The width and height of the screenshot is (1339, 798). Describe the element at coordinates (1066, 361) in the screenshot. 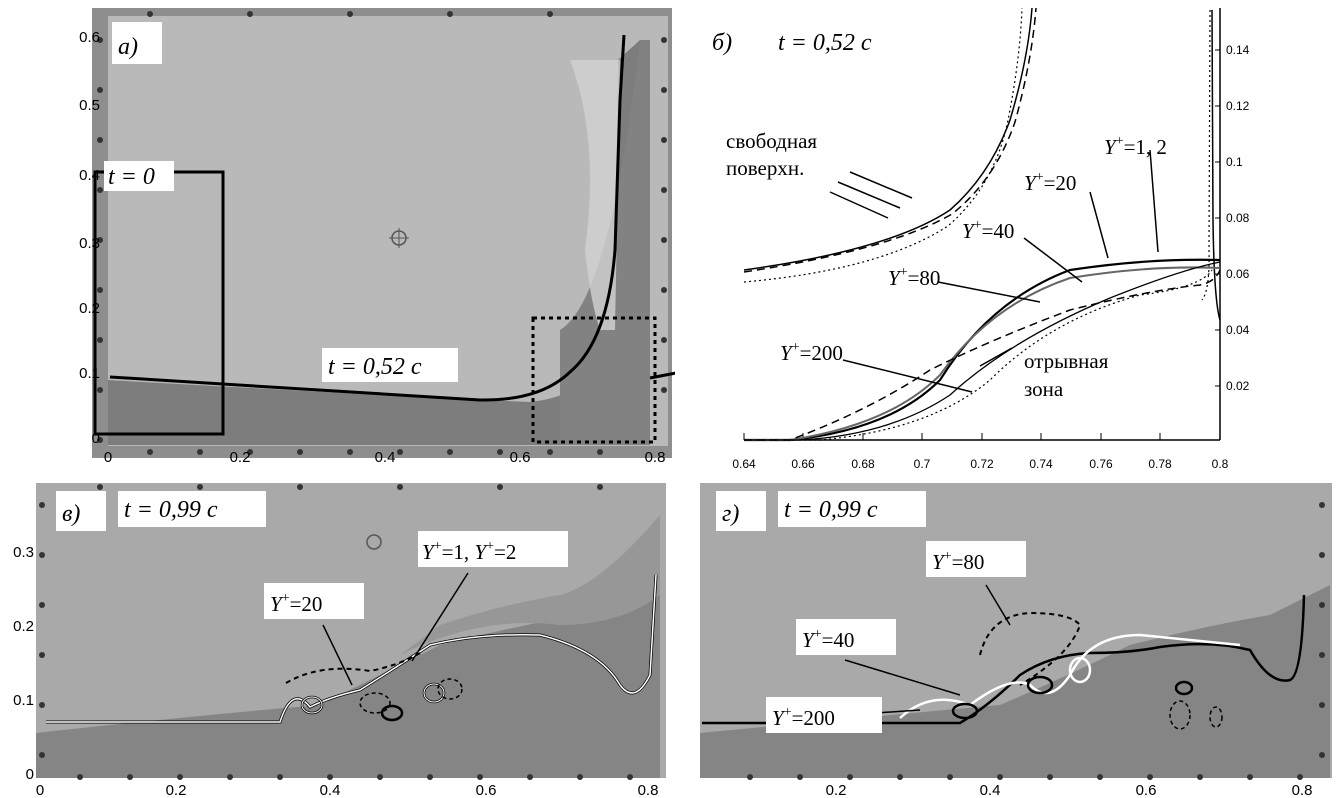

I see `panel-b-separation-label-1: отрывная` at that location.